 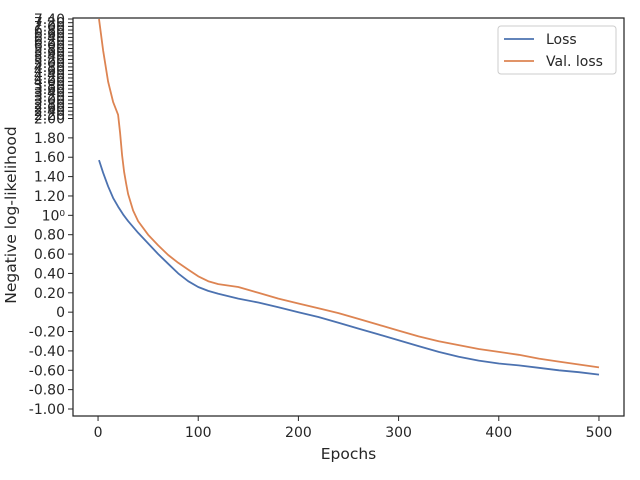 What do you see at coordinates (49, 178) in the screenshot?
I see `y-tick-label: 1.40` at bounding box center [49, 178].